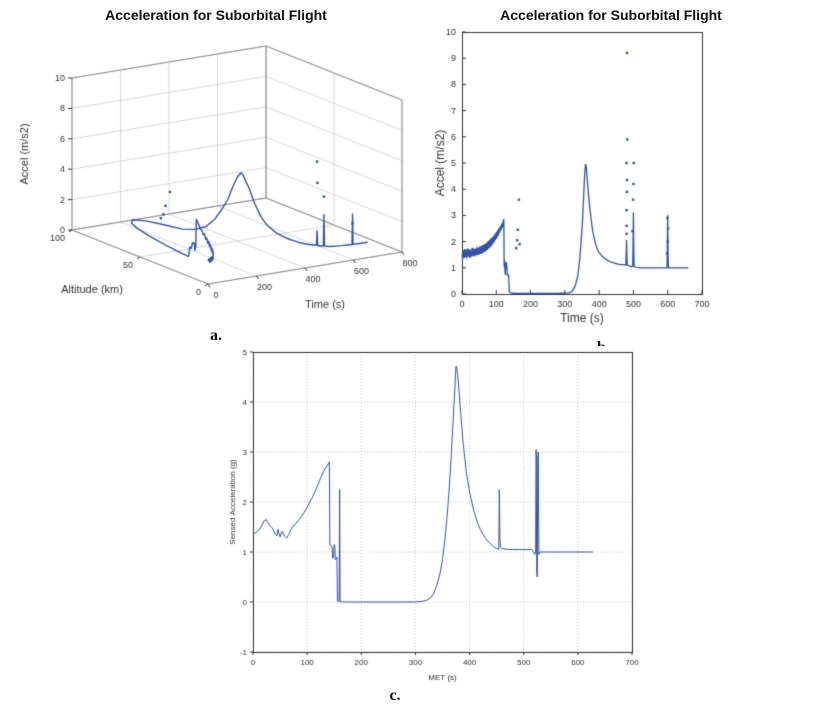 Image resolution: width=815 pixels, height=705 pixels. I want to click on panel-c-caption: c., so click(395, 695).